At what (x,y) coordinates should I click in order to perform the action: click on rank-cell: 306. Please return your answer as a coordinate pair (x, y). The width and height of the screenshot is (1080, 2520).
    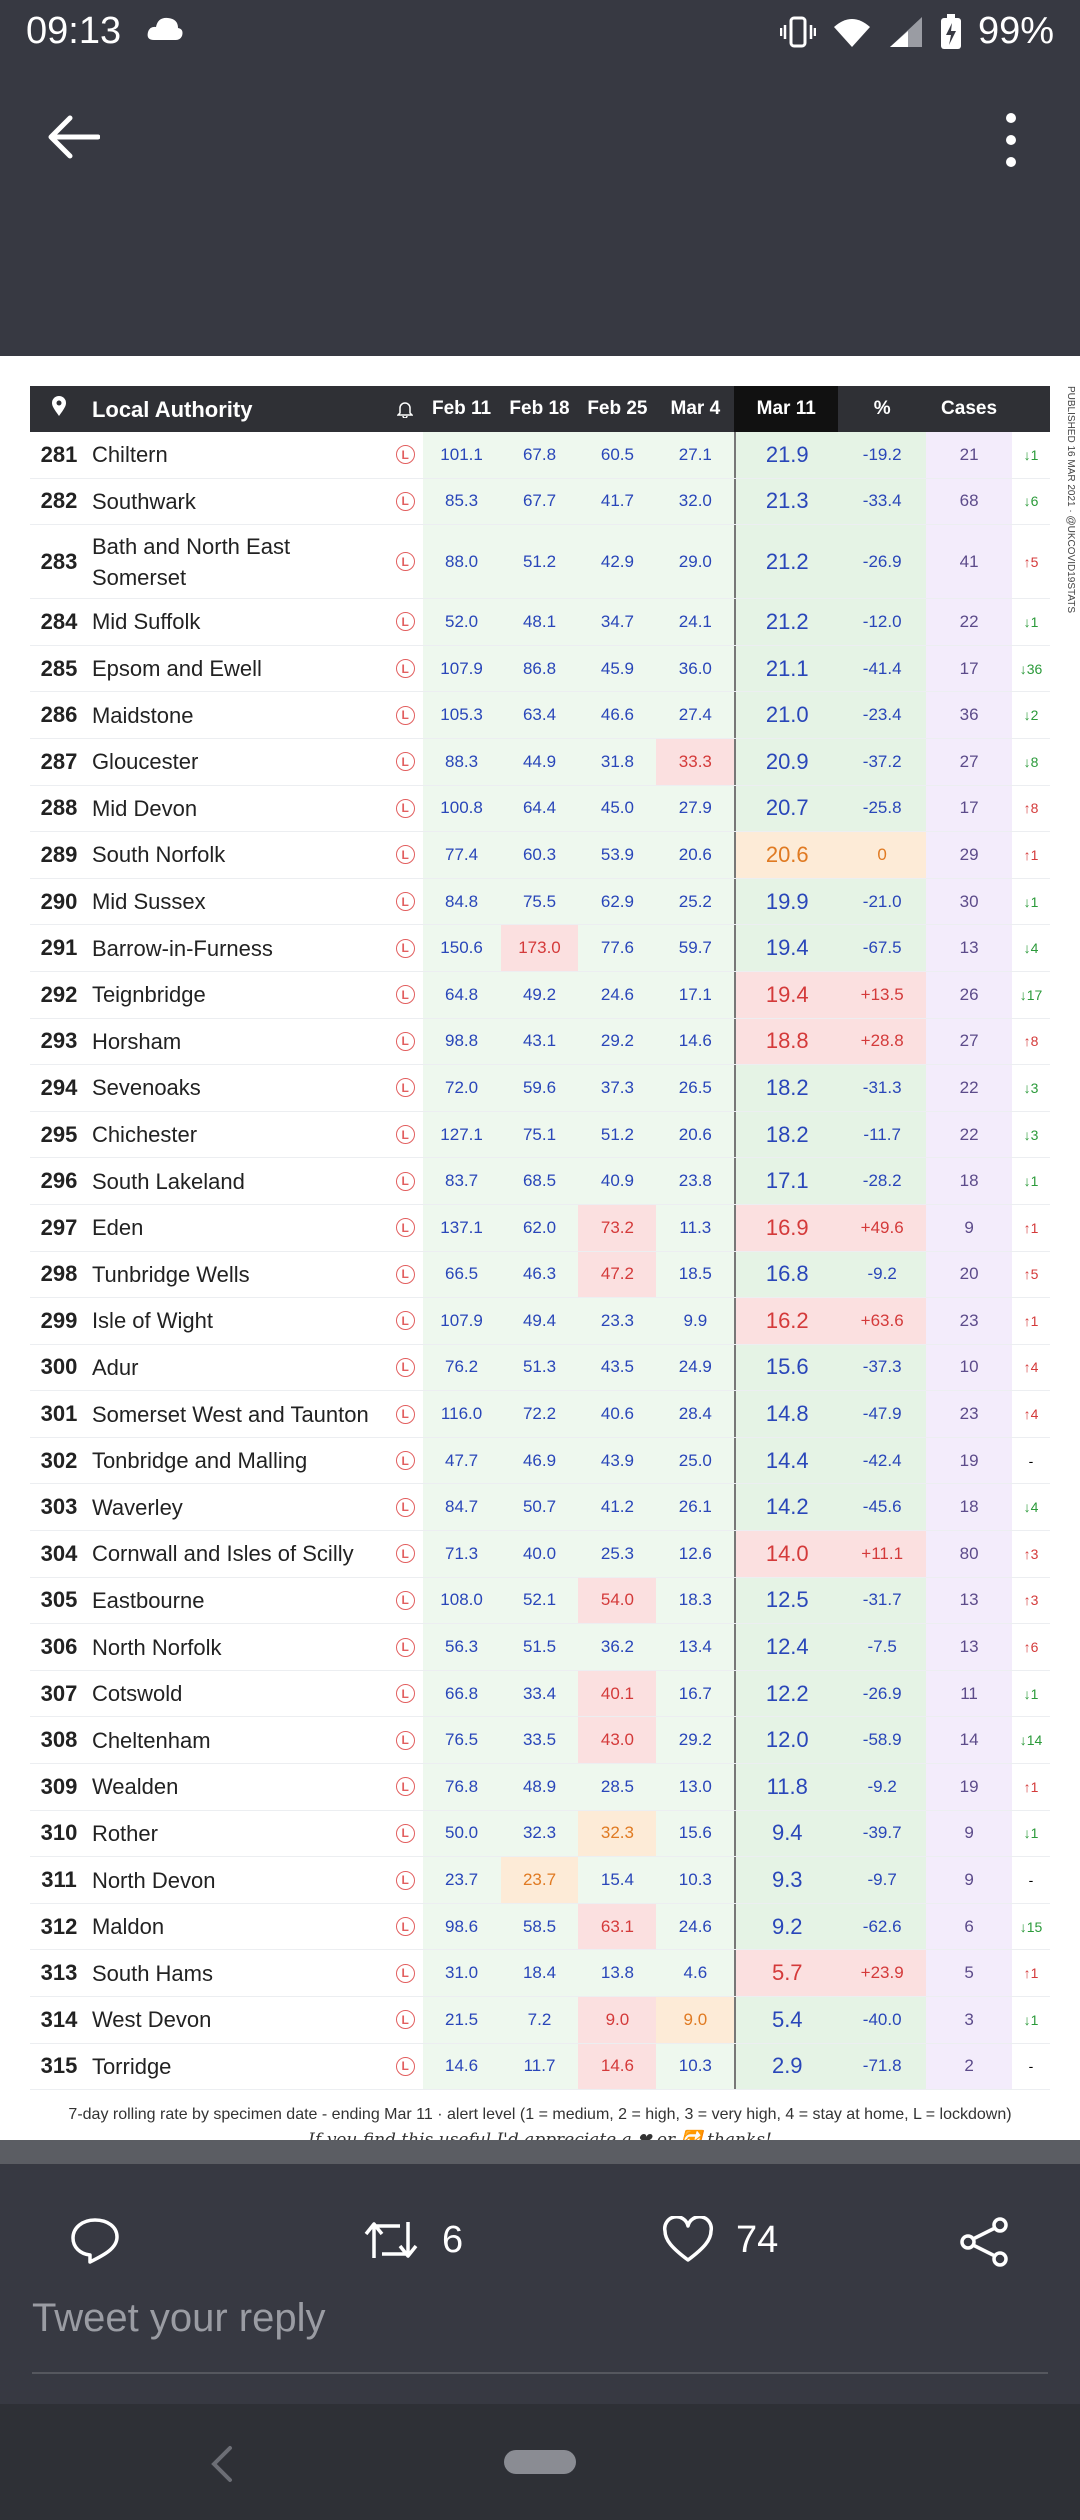
    Looking at the image, I should click on (59, 1647).